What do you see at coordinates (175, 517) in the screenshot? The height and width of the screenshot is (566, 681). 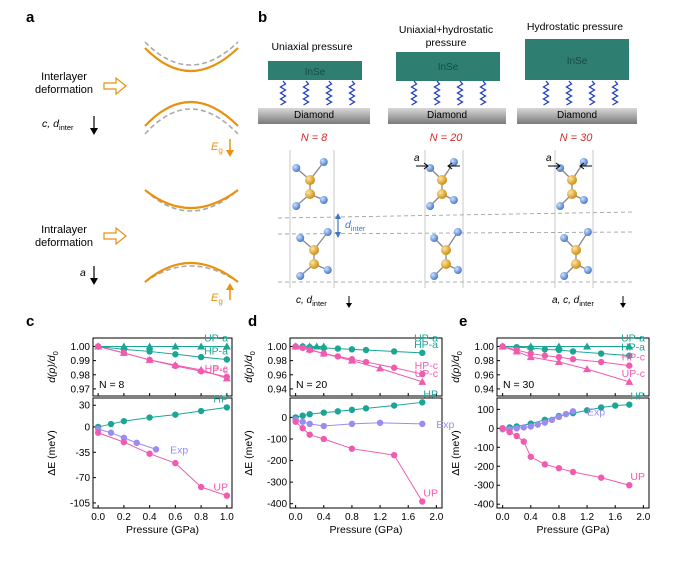 I see `x-tick-label: 0.6` at bounding box center [175, 517].